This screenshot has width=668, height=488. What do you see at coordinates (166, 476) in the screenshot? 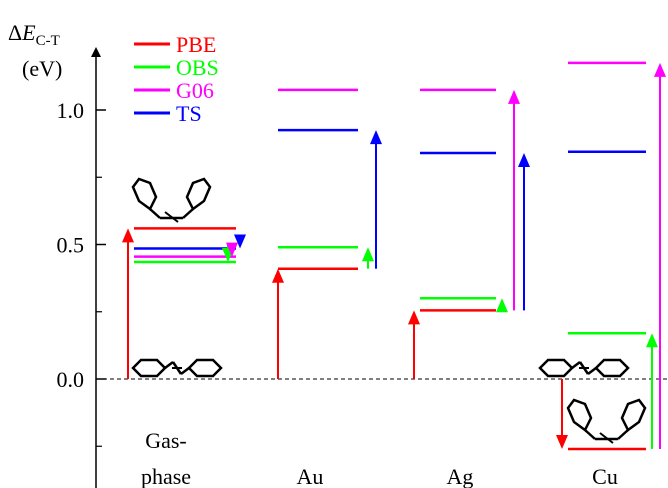
I see `category-label: phase` at bounding box center [166, 476].